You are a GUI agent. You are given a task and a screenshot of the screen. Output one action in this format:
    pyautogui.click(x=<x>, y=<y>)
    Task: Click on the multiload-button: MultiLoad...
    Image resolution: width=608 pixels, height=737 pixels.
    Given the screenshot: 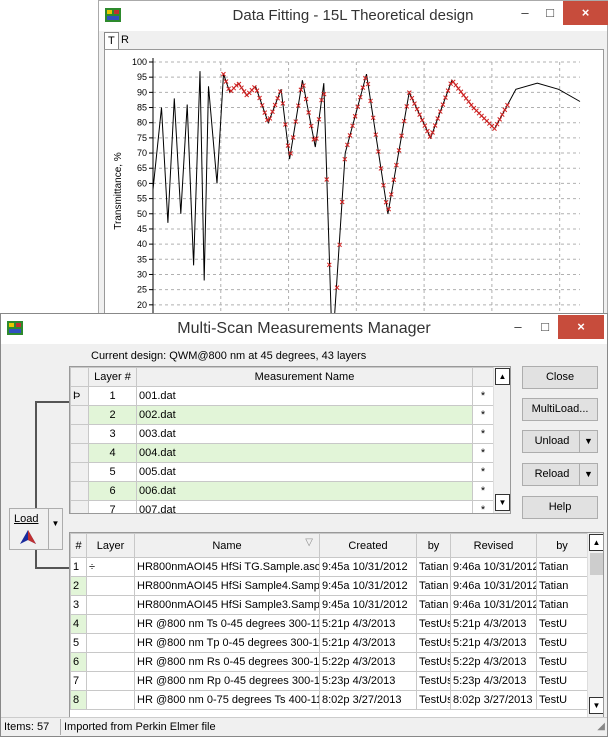 What is the action you would take?
    pyautogui.click(x=560, y=409)
    